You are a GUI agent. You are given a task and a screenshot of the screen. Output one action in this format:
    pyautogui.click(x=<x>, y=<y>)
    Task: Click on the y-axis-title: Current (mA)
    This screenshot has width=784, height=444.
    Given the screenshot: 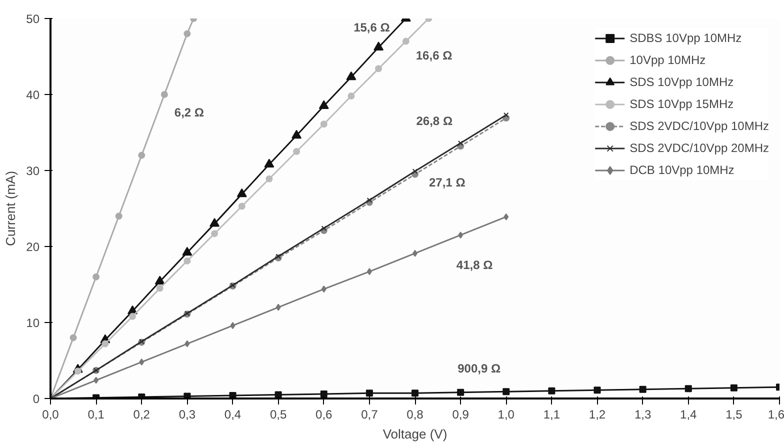 What is the action you would take?
    pyautogui.click(x=10, y=208)
    